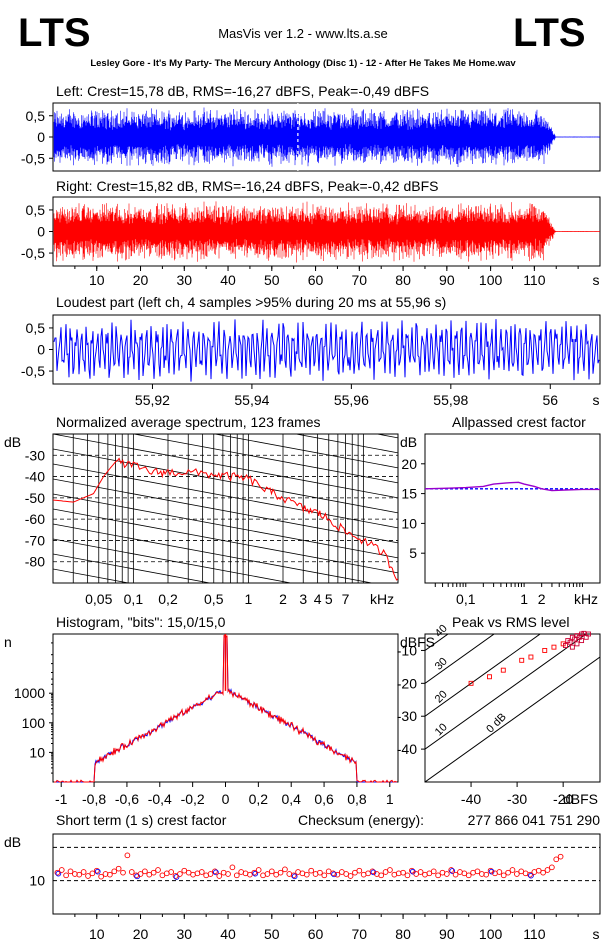  Describe the element at coordinates (61, 799) in the screenshot. I see `histogram-xtick-label: -1` at that location.